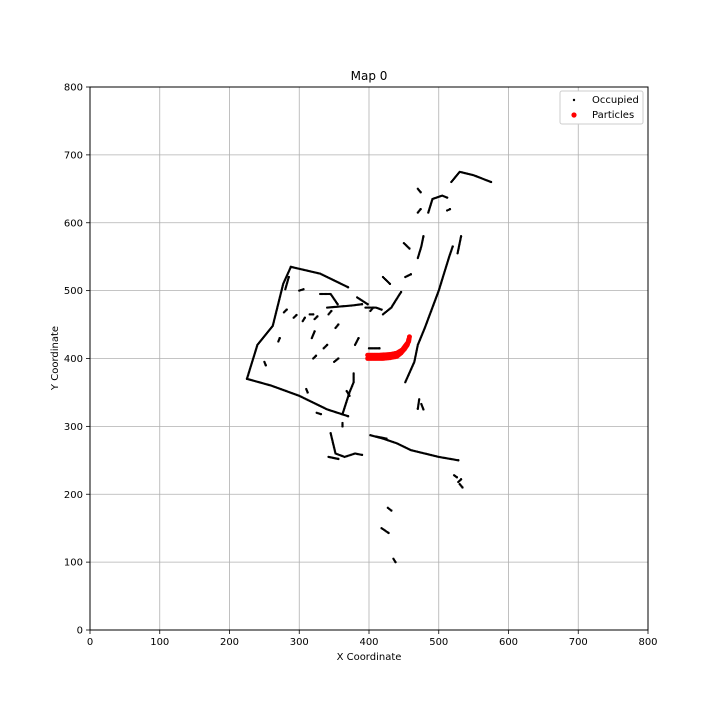 This screenshot has height=724, width=720. Describe the element at coordinates (73, 427) in the screenshot. I see `y-tick-label: 300` at that location.